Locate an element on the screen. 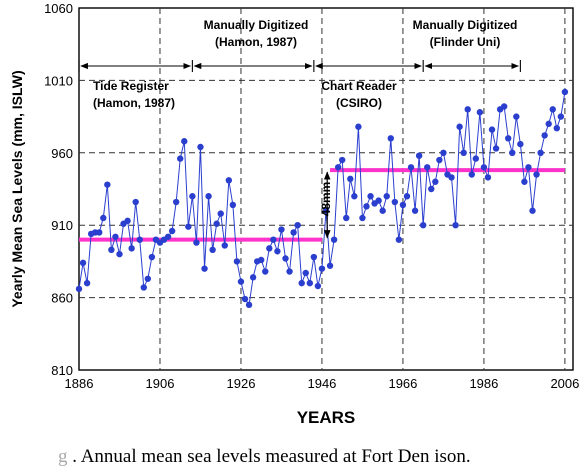  y-axis-label: Yearly Mean Sea Levels (mm, ISLW) is located at coordinates (17, 188).